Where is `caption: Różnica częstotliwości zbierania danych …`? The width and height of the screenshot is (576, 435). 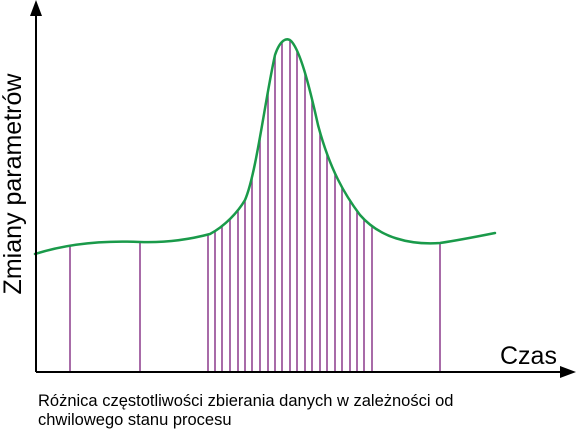
caption: Różnica częstotliwości zbierania danych … is located at coordinates (303, 411).